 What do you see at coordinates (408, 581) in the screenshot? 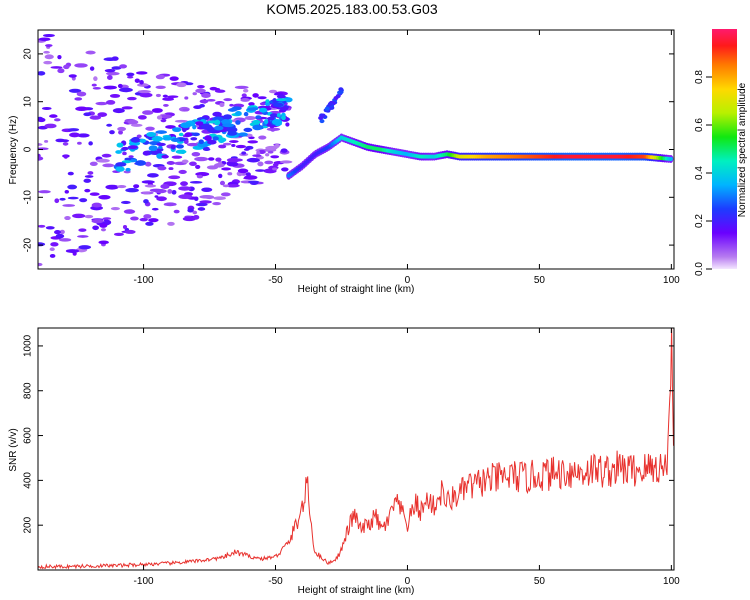
I see `snr-x-tick-label: 0` at bounding box center [408, 581].